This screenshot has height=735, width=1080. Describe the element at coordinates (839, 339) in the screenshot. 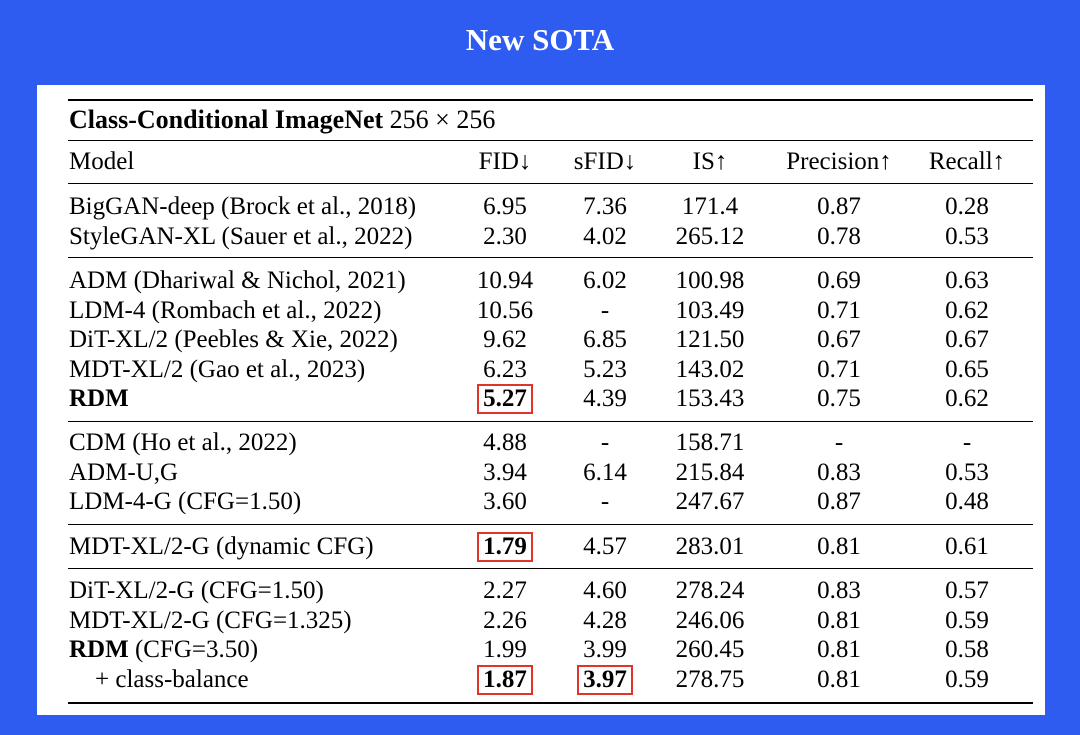

I see `row-4-precision: 0.67` at that location.